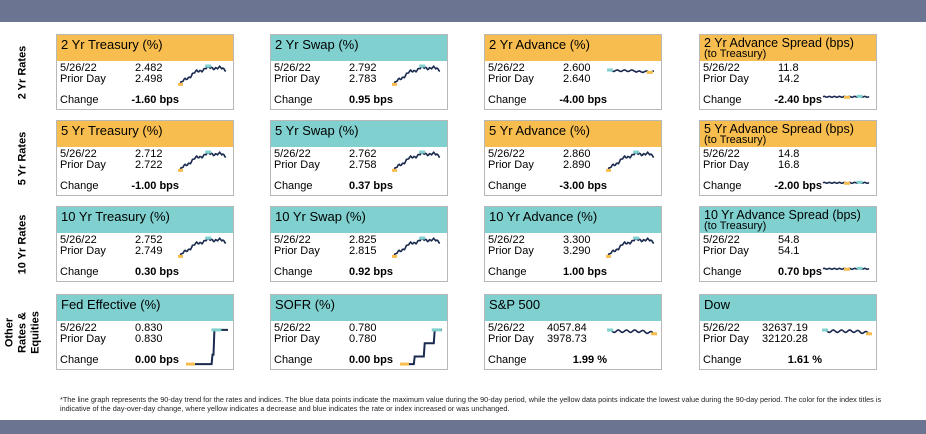 Image resolution: width=926 pixels, height=434 pixels. I want to click on card-subtitle: (to Treasury), so click(735, 54).